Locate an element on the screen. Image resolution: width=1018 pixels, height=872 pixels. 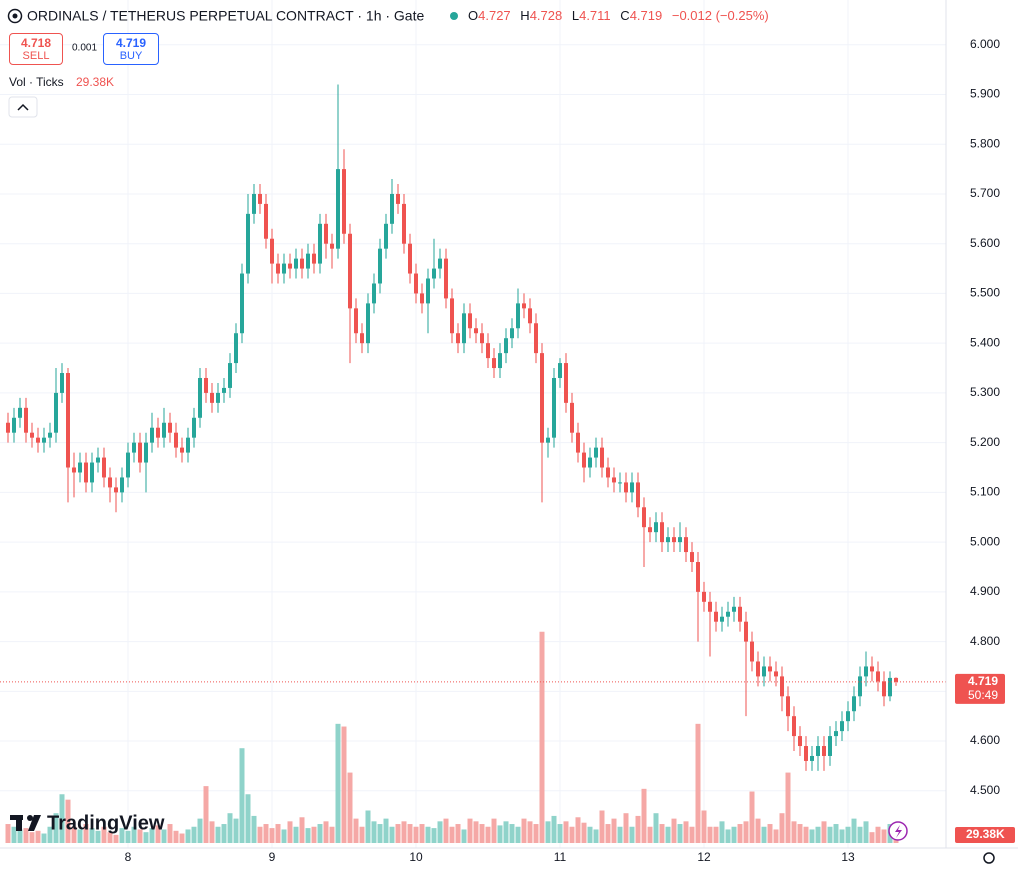
buy-button: 4.719 BUY is located at coordinates (131, 49).